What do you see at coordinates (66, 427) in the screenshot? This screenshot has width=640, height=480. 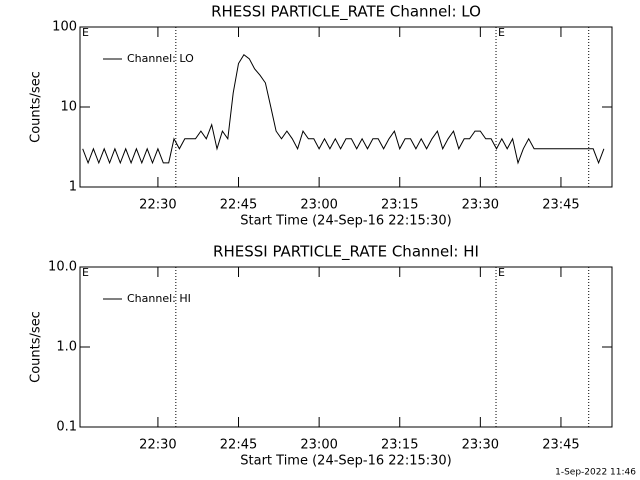 I see `y-tick-label: 0.1` at bounding box center [66, 427].